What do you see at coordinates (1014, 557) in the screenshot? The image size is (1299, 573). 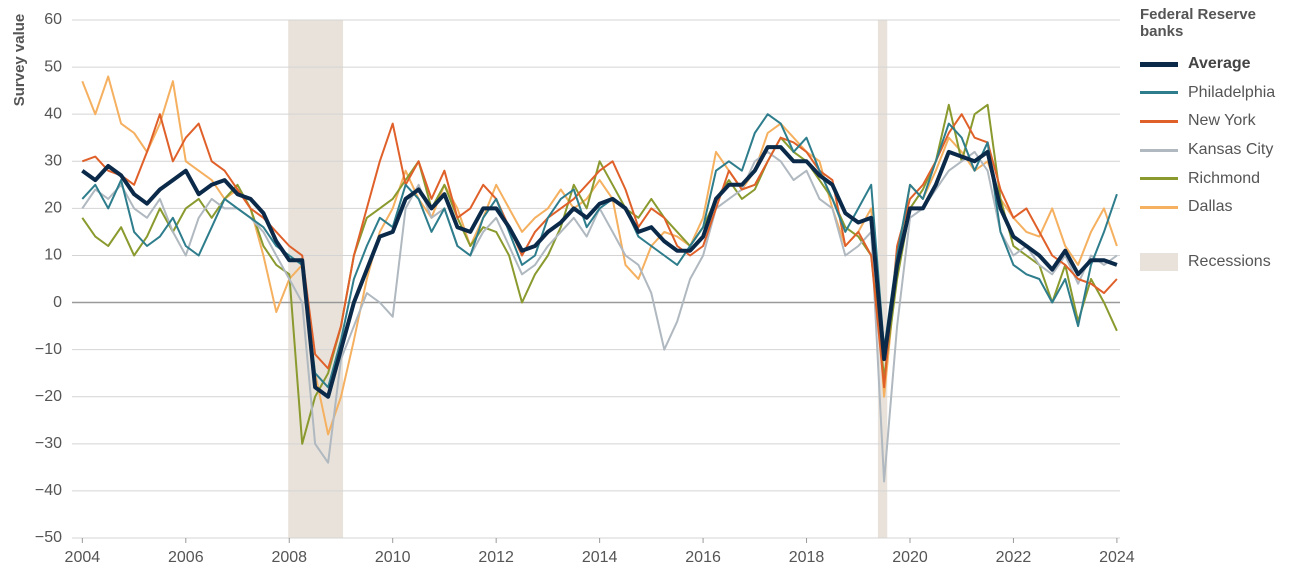 I see `x-tick-label: 2022` at bounding box center [1014, 557].